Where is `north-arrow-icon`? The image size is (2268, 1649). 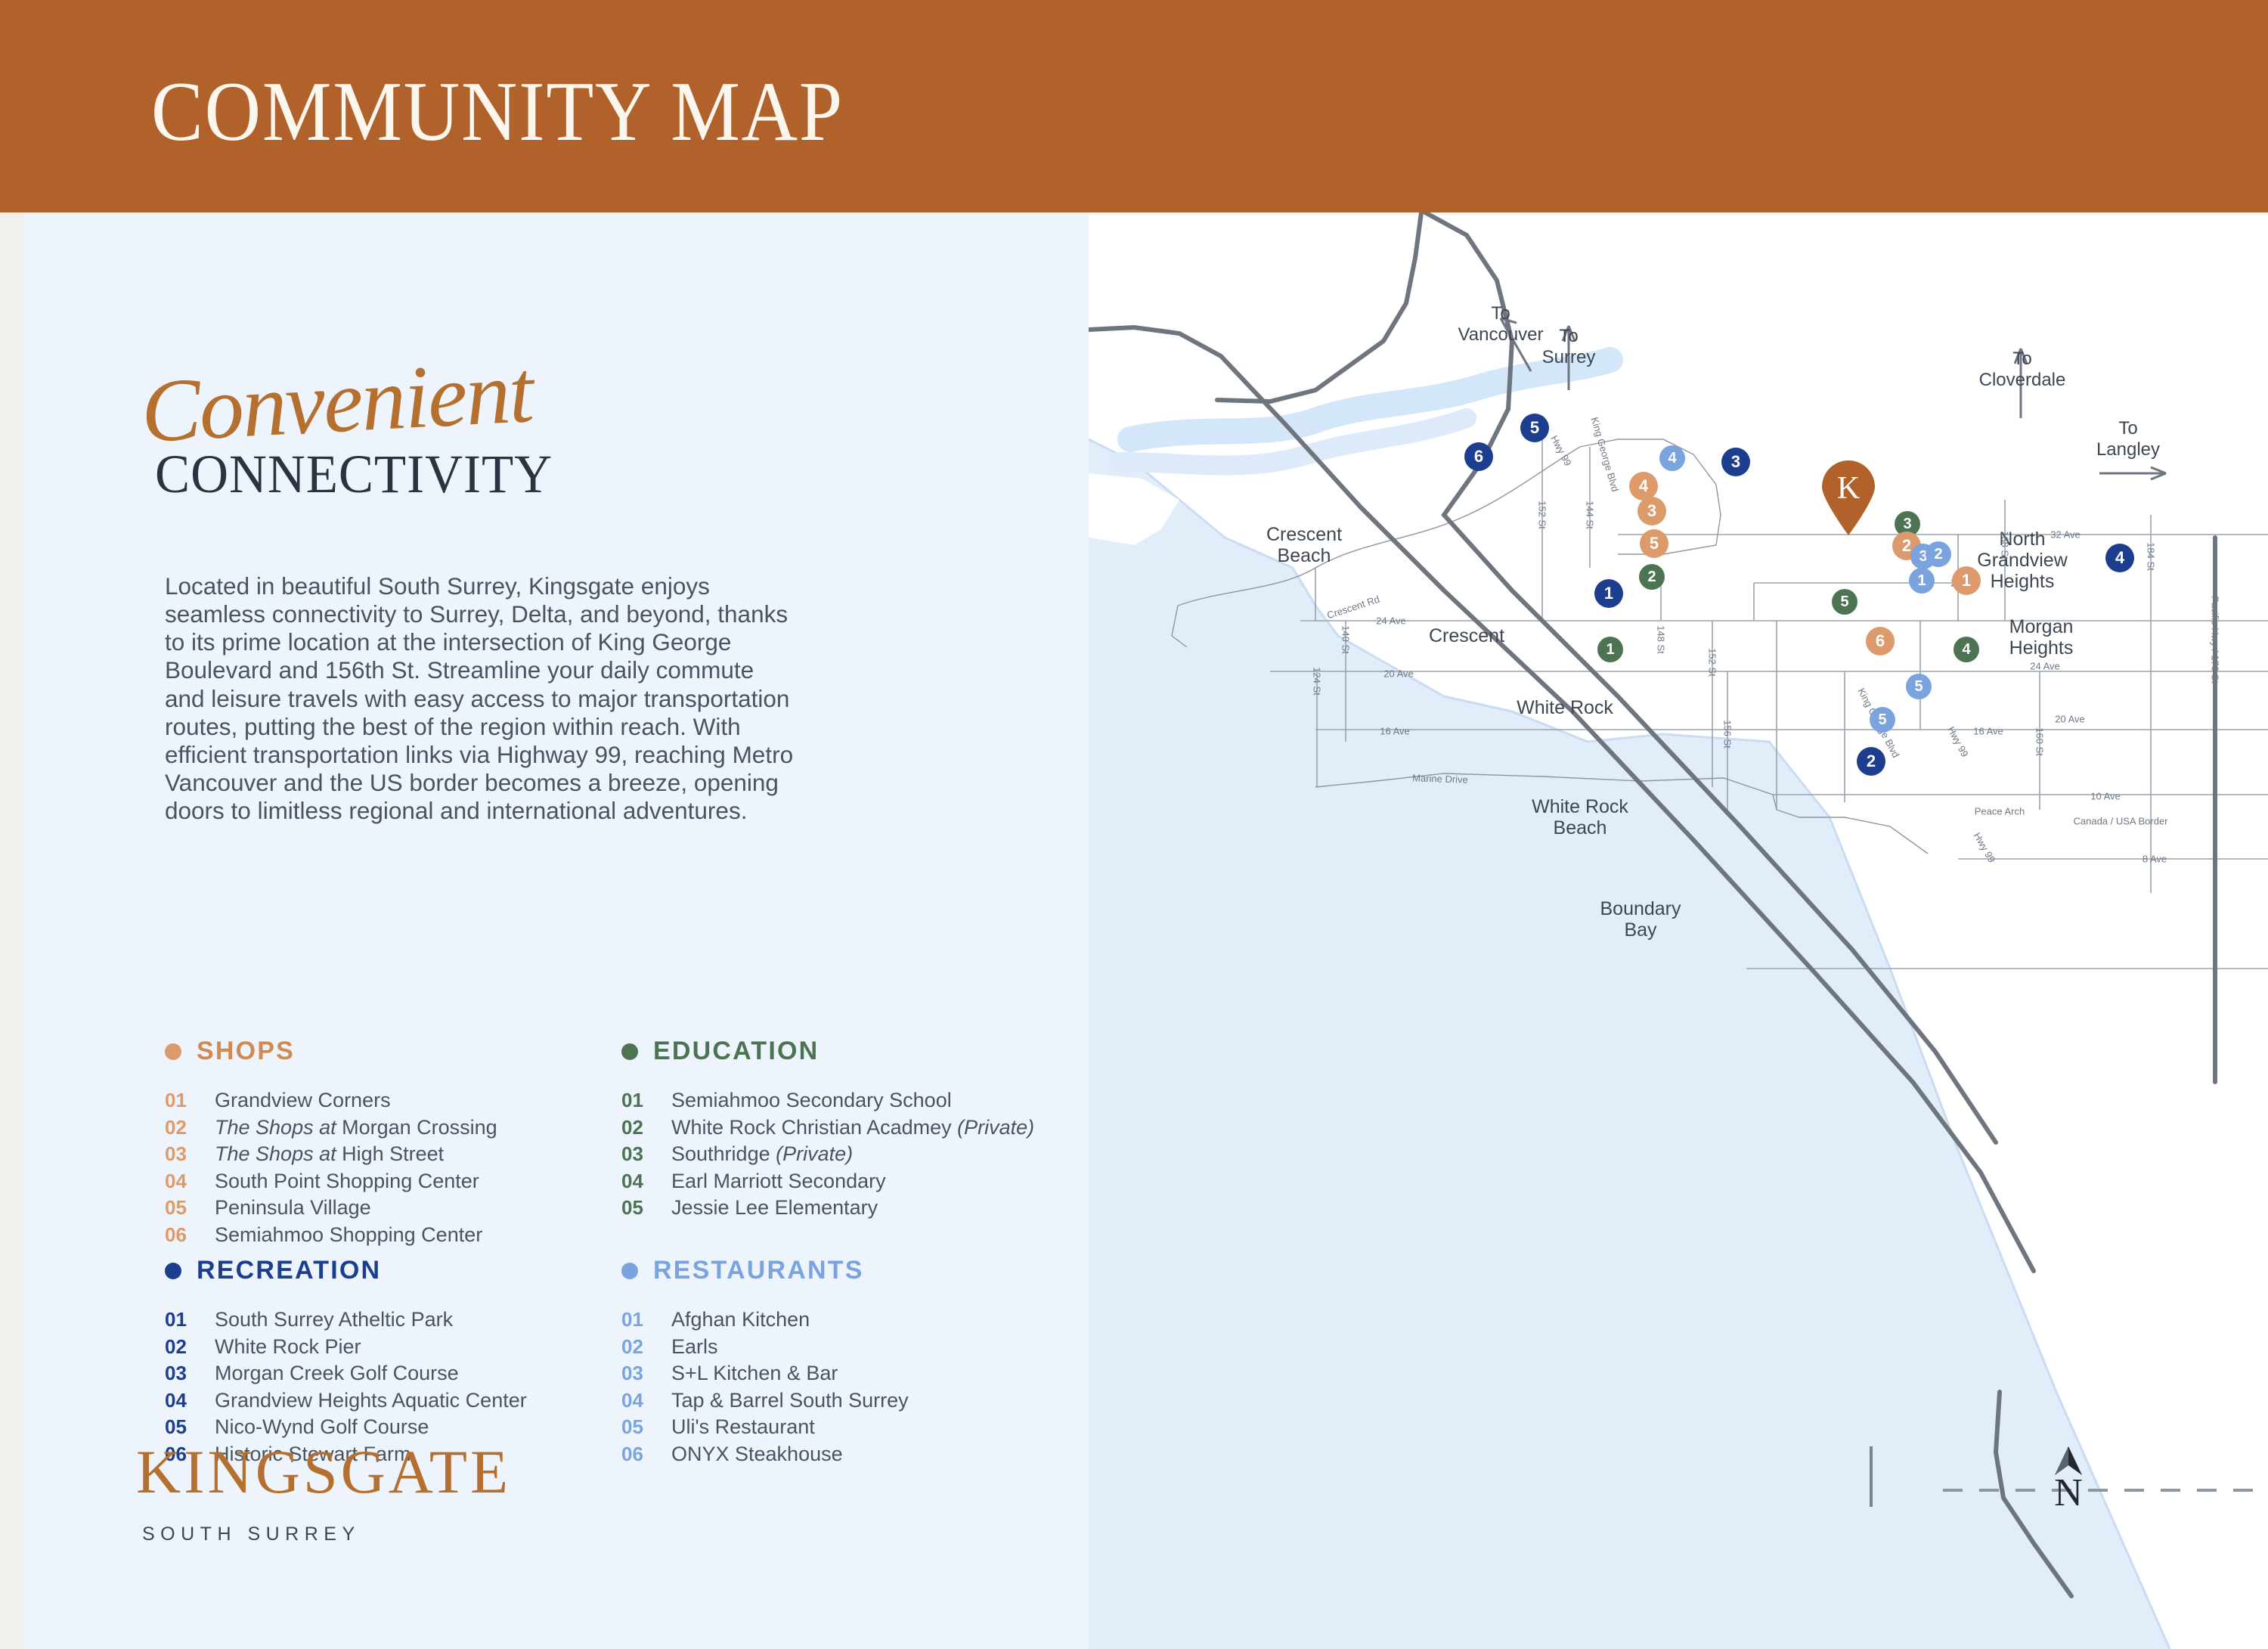
north-arrow-icon is located at coordinates (2068, 1460).